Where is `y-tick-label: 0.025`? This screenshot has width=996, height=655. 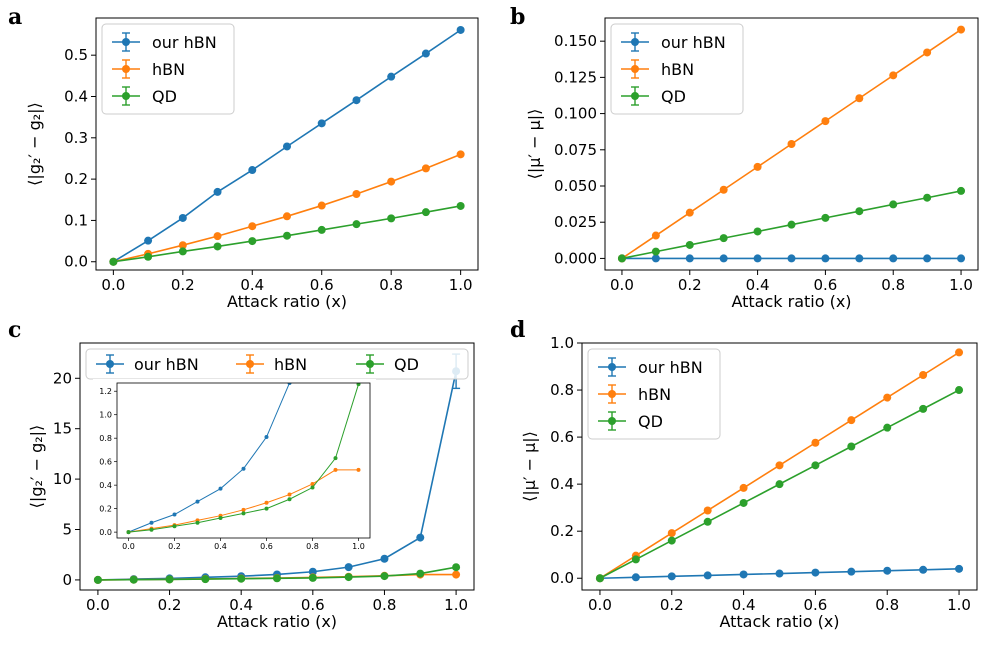 y-tick-label: 0.025 is located at coordinates (575, 222).